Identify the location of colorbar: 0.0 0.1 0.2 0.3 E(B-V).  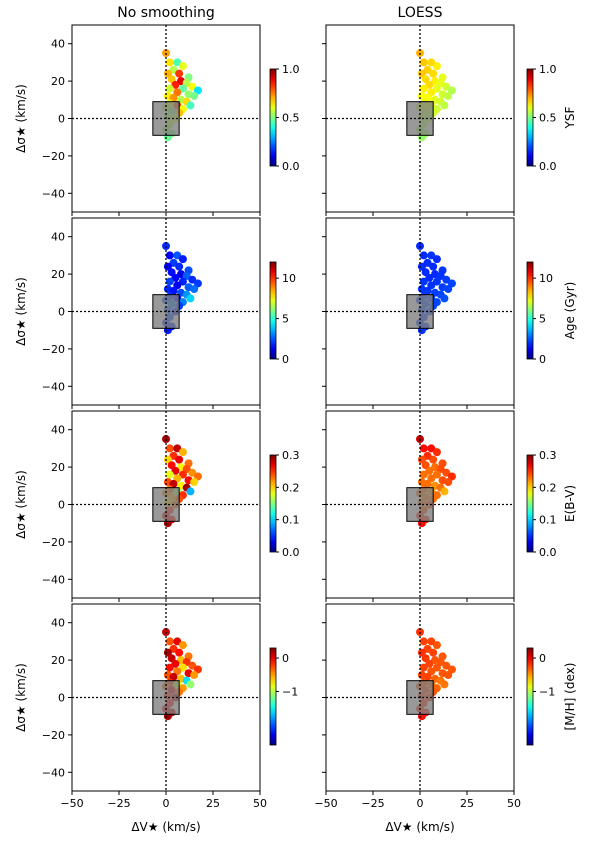
(551, 504).